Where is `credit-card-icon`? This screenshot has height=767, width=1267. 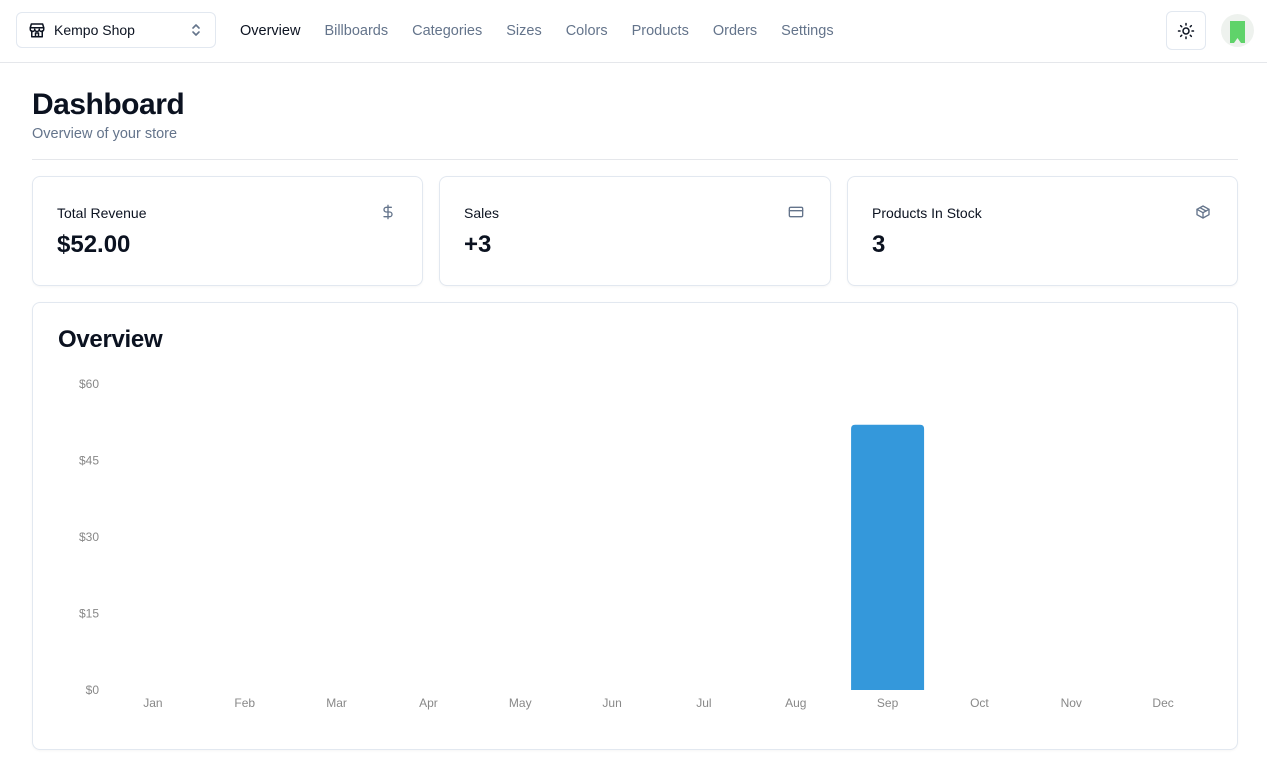
credit-card-icon is located at coordinates (796, 212).